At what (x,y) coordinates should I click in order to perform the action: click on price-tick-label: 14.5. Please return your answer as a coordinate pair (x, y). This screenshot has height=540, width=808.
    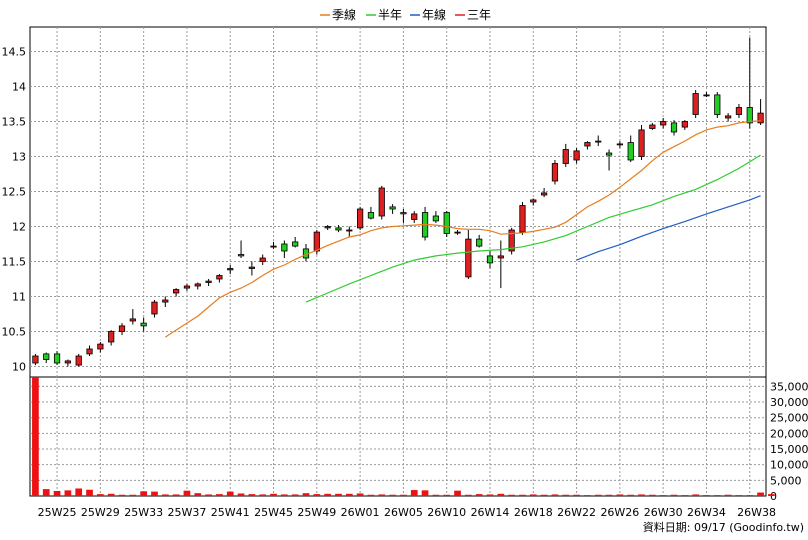
    Looking at the image, I should click on (14, 52).